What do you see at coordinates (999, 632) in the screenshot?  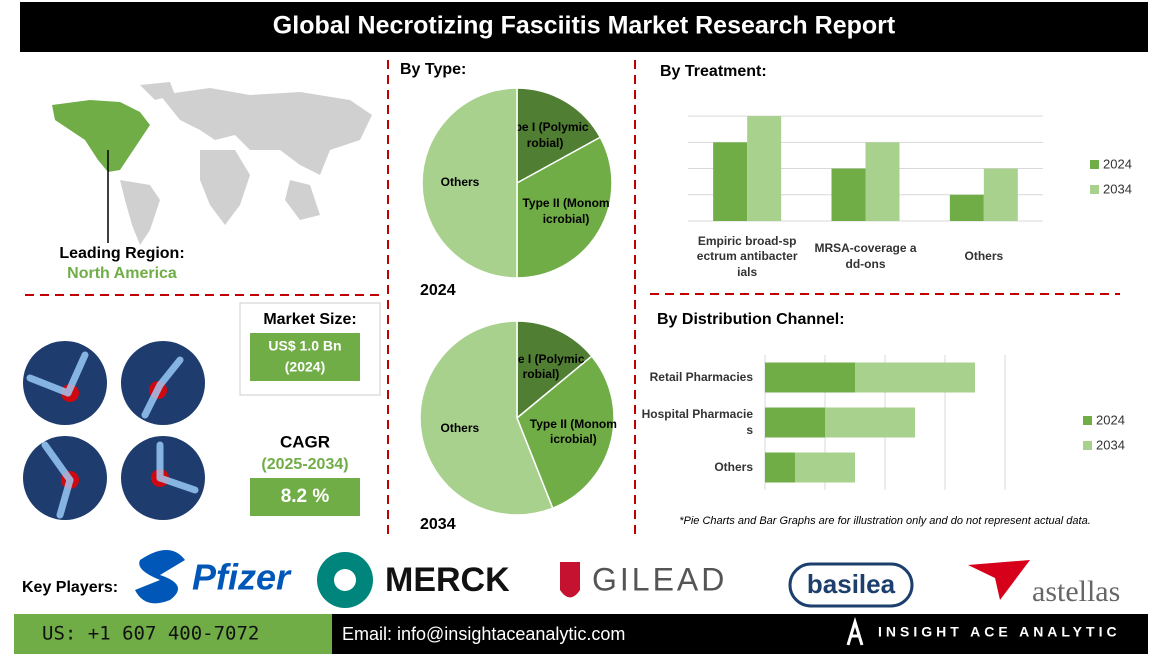 I see `footer-brand: INSIGHT ACE ANALYTIC` at bounding box center [999, 632].